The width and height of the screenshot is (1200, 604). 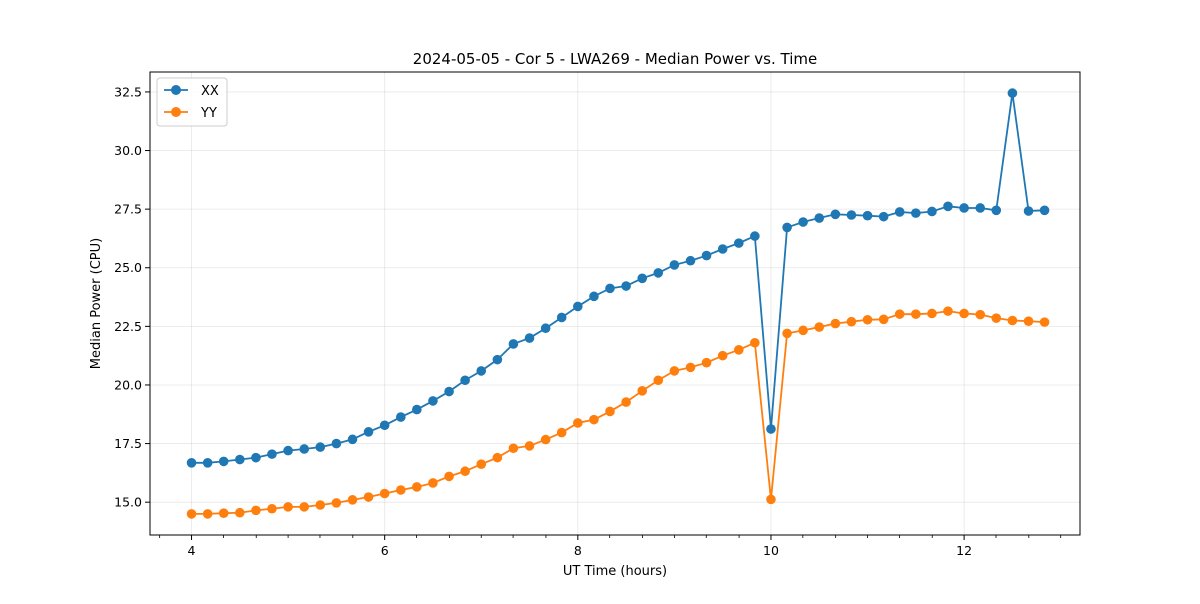 What do you see at coordinates (96, 303) in the screenshot?
I see `y-axis-label: Median Power (CPU)` at bounding box center [96, 303].